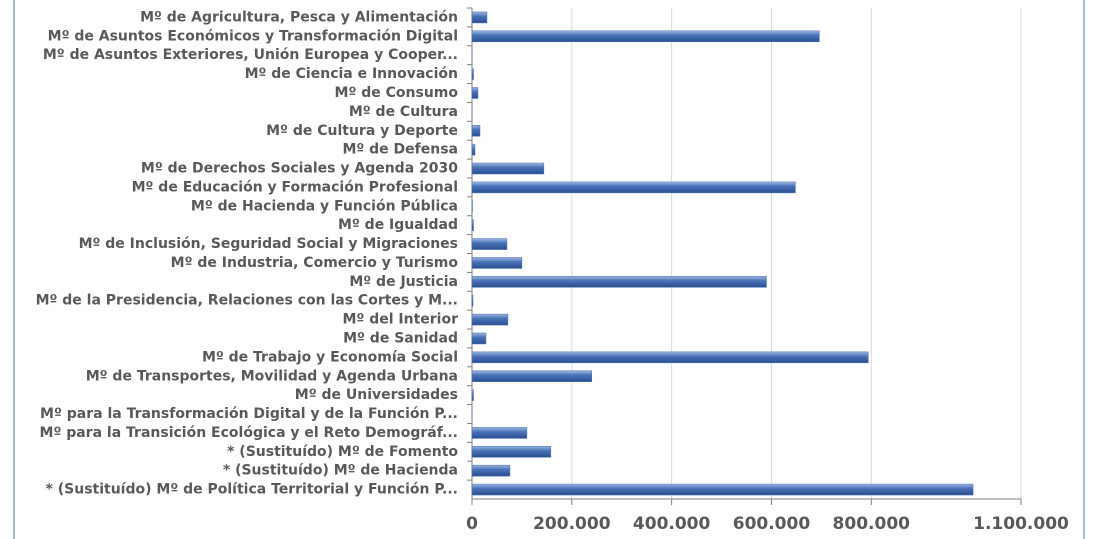  What do you see at coordinates (342, 452) in the screenshot?
I see `y-tick-label: * (Sustituído) Mº de Fomento` at bounding box center [342, 452].